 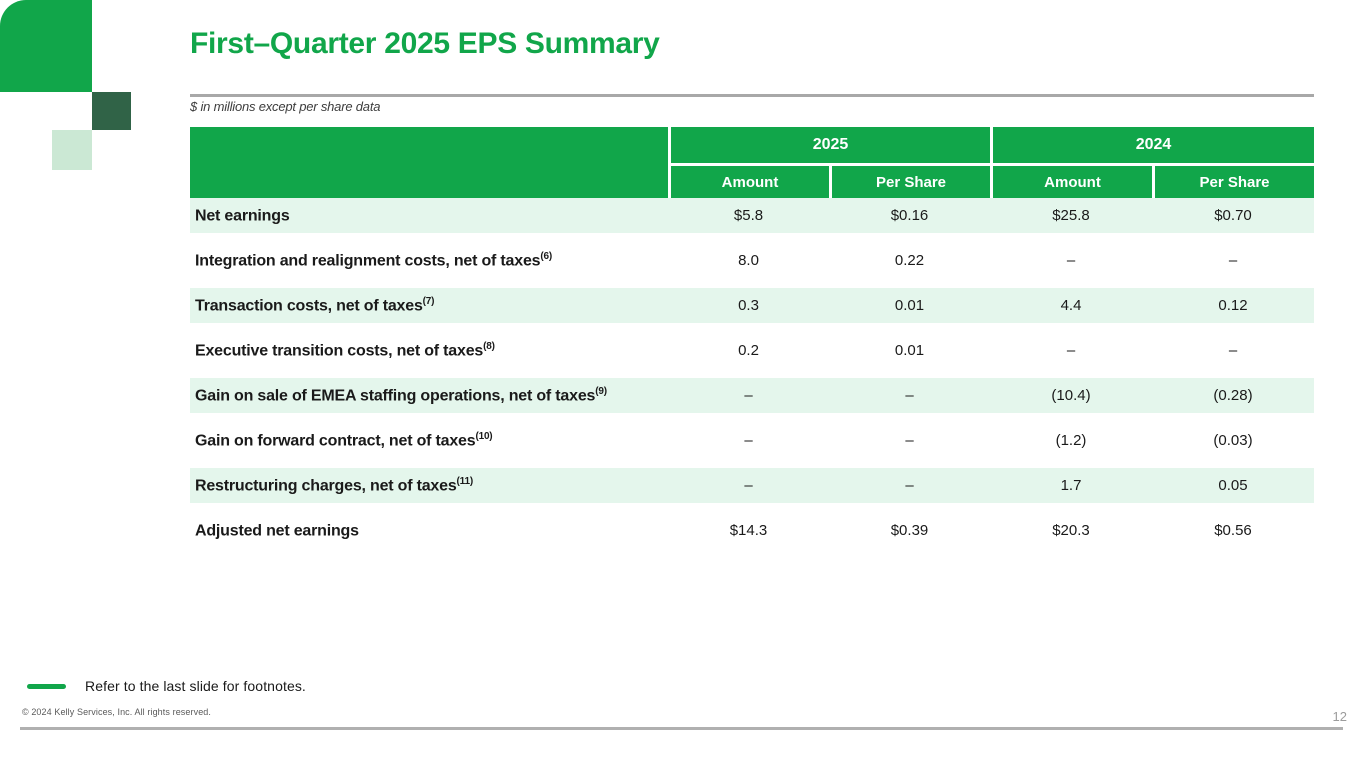 What do you see at coordinates (335, 441) in the screenshot?
I see `row-label-text: Gain on forward contract, net of taxes` at bounding box center [335, 441].